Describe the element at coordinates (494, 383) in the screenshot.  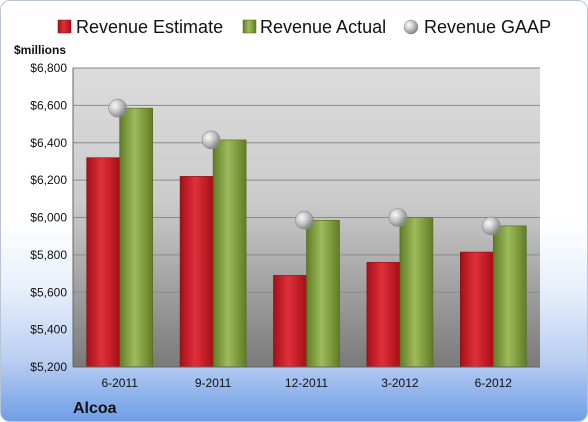
I see `x-tick-label: 6-2012` at that location.